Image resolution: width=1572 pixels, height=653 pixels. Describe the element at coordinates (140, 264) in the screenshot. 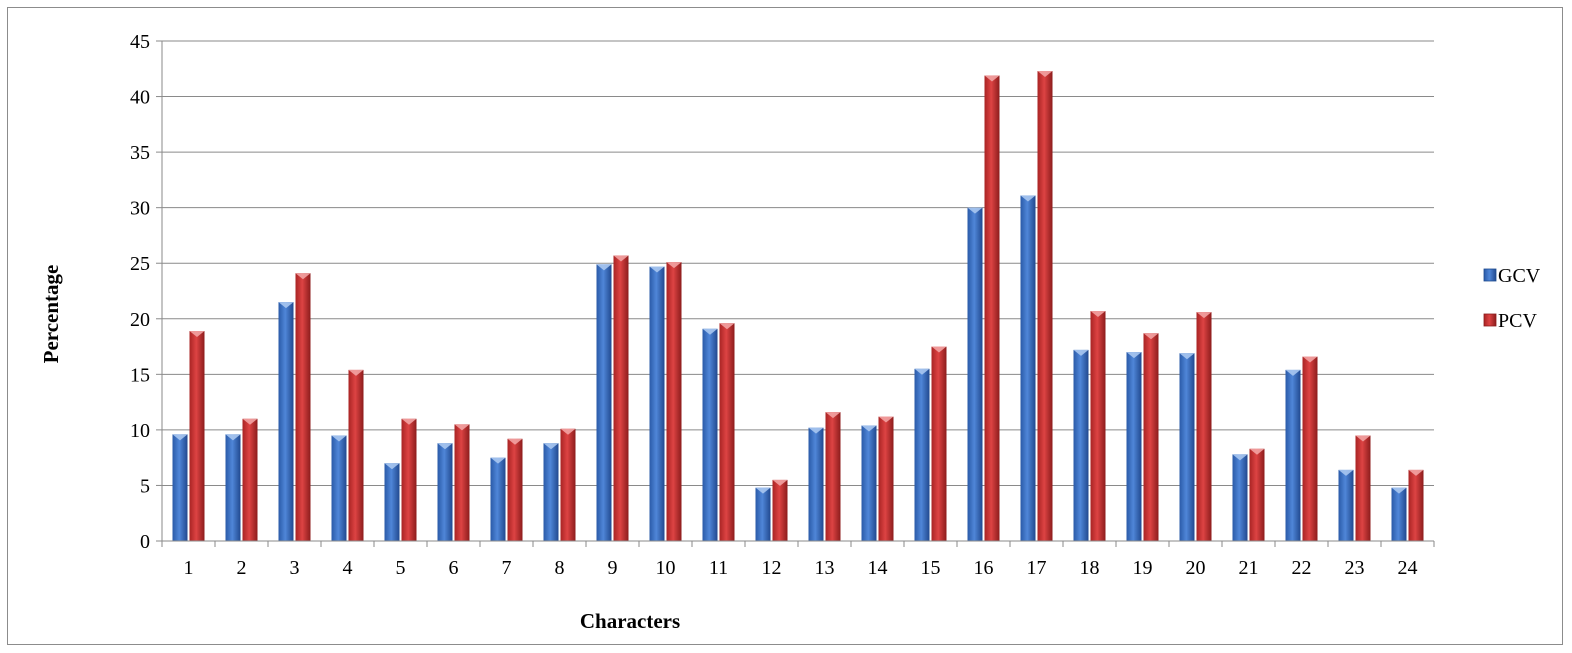

I see `y-tick-label: 25` at that location.